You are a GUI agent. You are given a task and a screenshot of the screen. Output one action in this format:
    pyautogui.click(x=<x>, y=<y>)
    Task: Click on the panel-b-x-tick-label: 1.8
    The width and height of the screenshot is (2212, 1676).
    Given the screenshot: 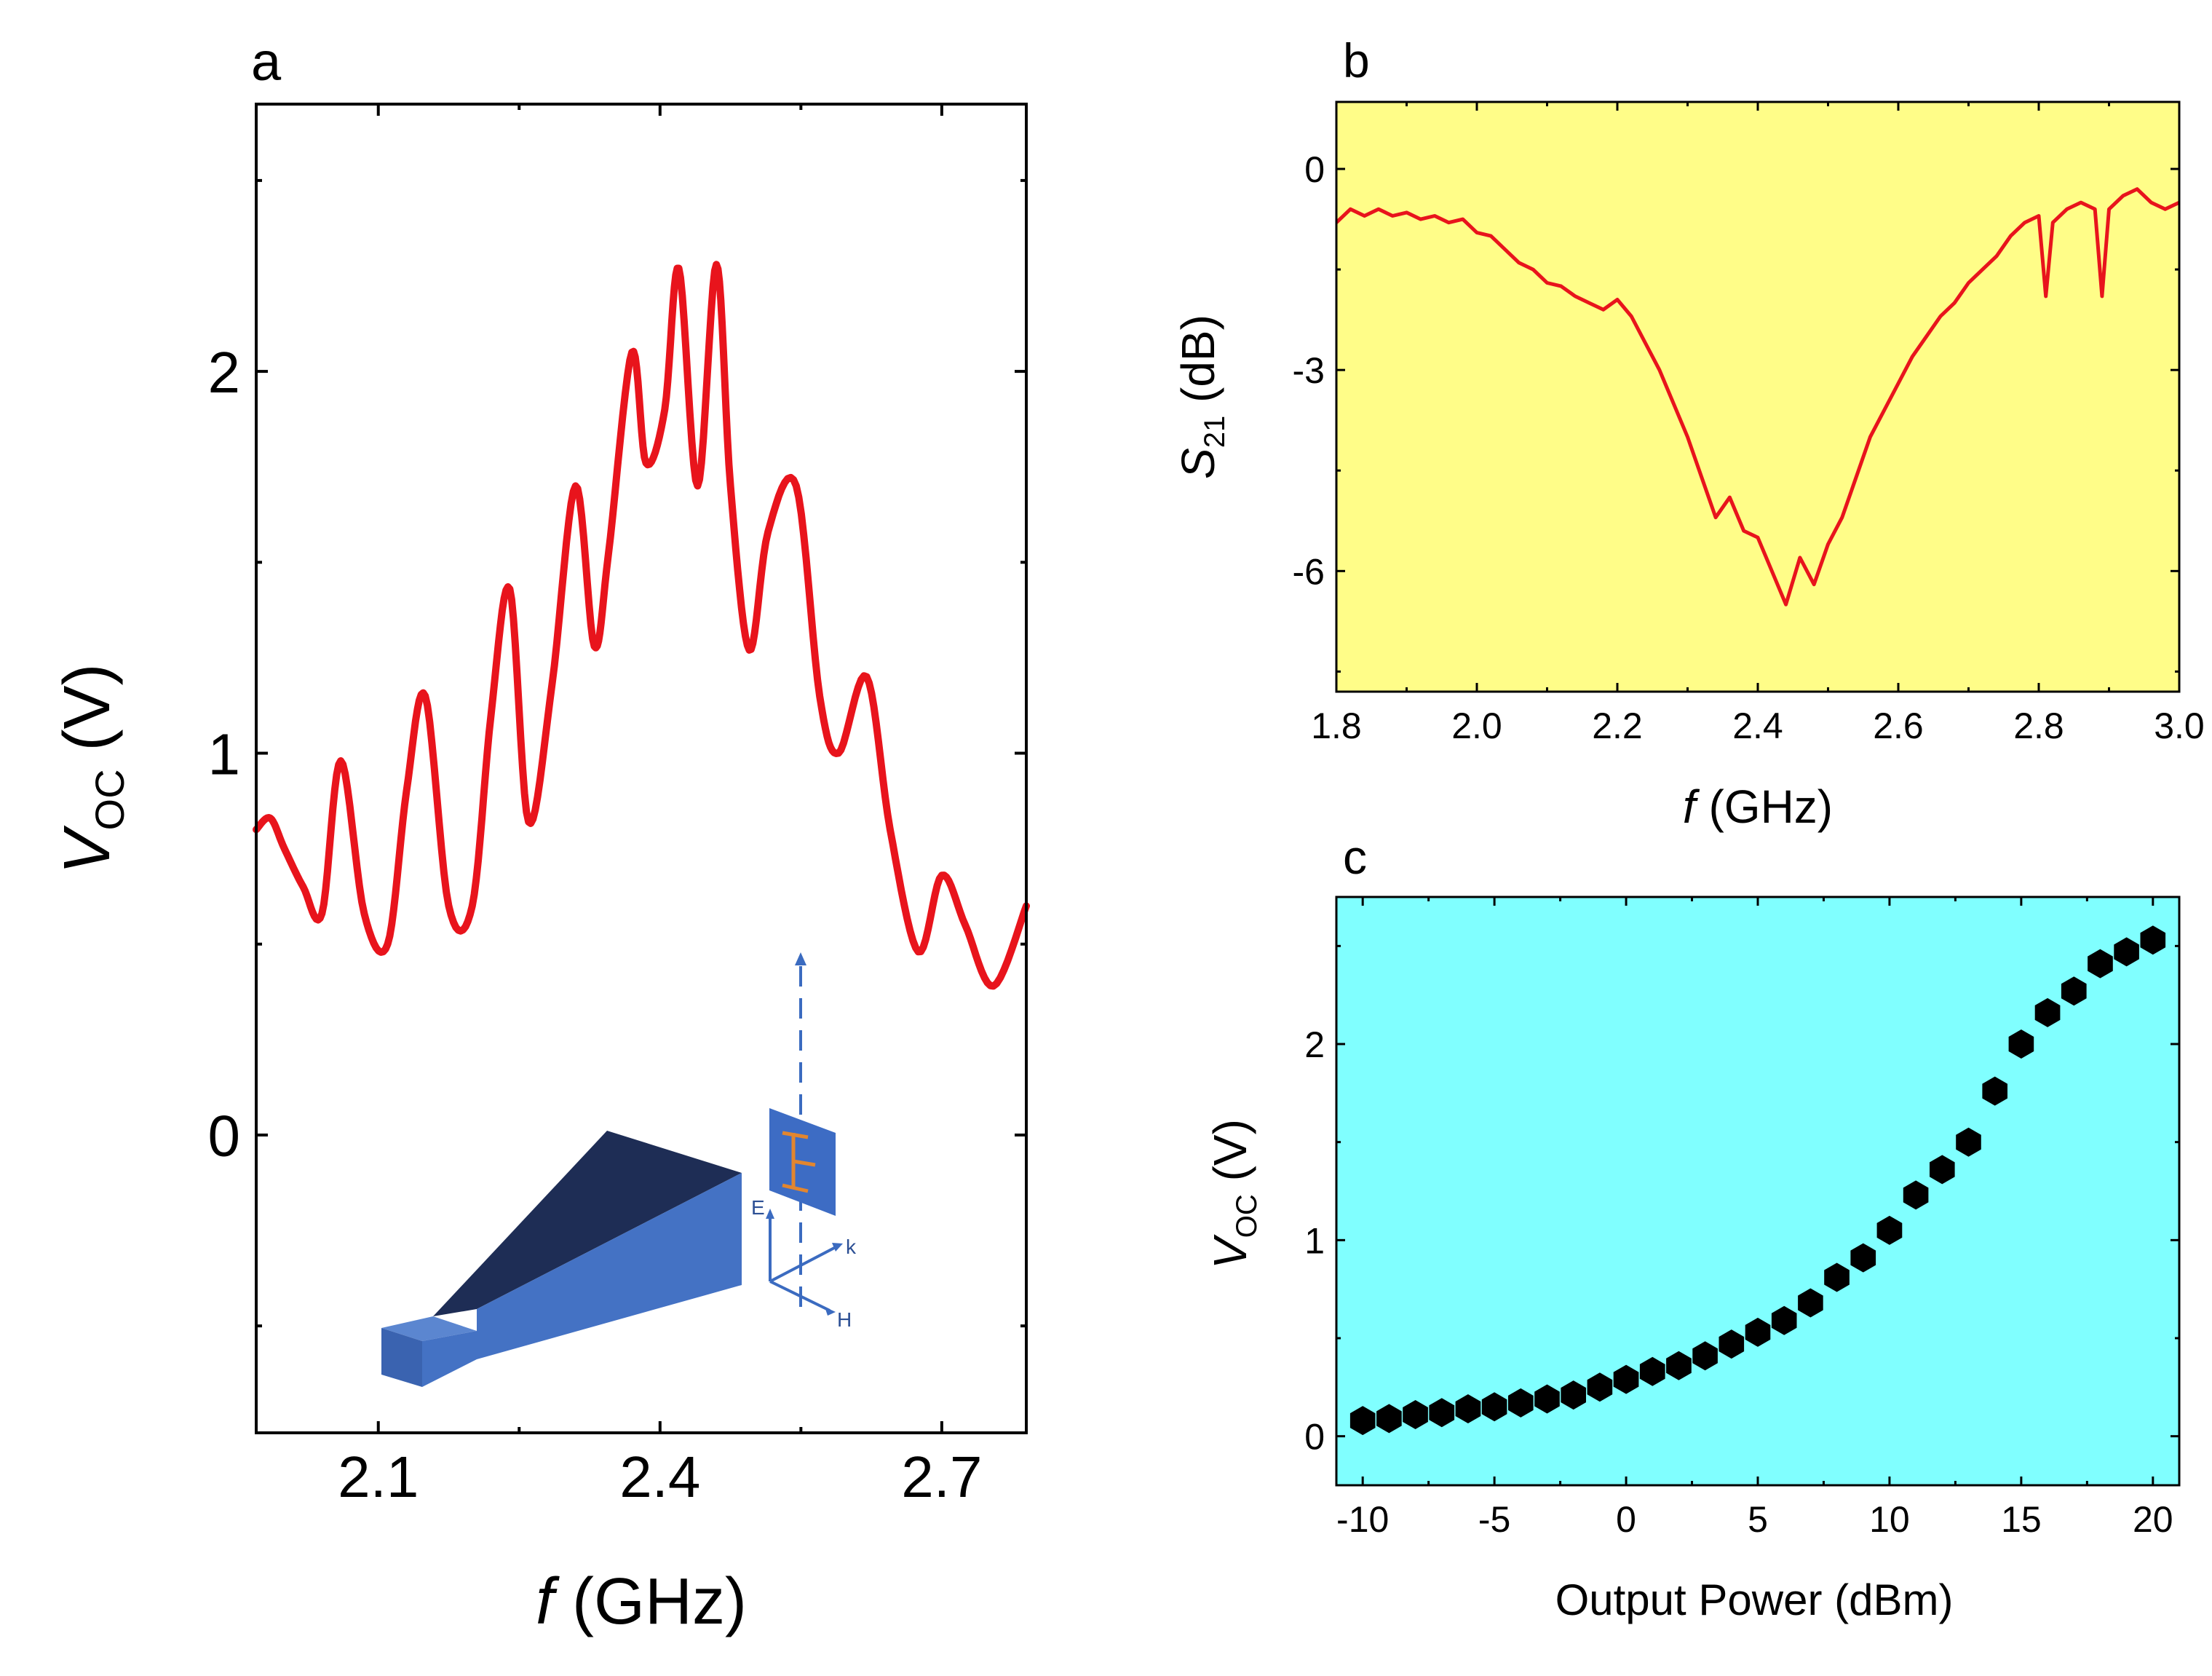 What is the action you would take?
    pyautogui.click(x=1336, y=725)
    